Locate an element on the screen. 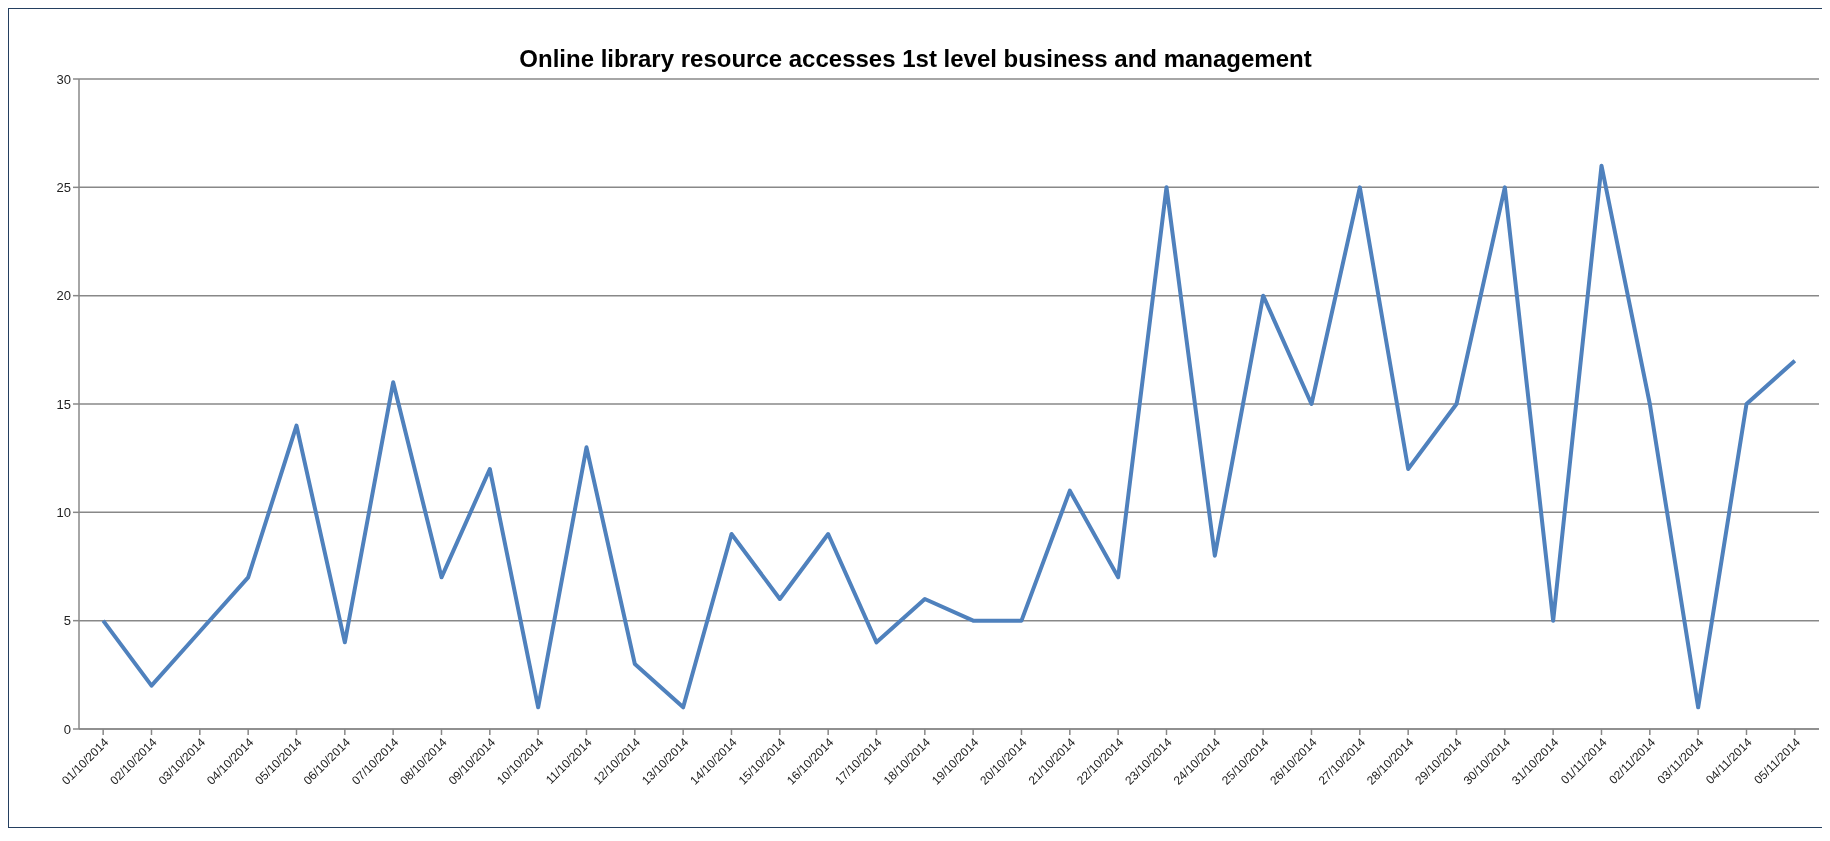 This screenshot has width=1830, height=841. y-tick-label: 0 is located at coordinates (67, 729).